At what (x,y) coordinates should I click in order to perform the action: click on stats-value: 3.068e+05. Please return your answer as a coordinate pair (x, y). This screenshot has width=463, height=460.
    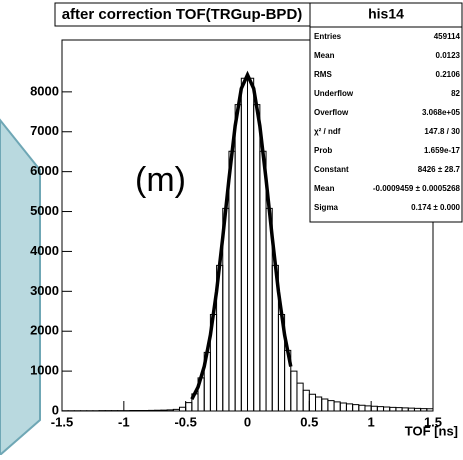
    Looking at the image, I should click on (441, 112).